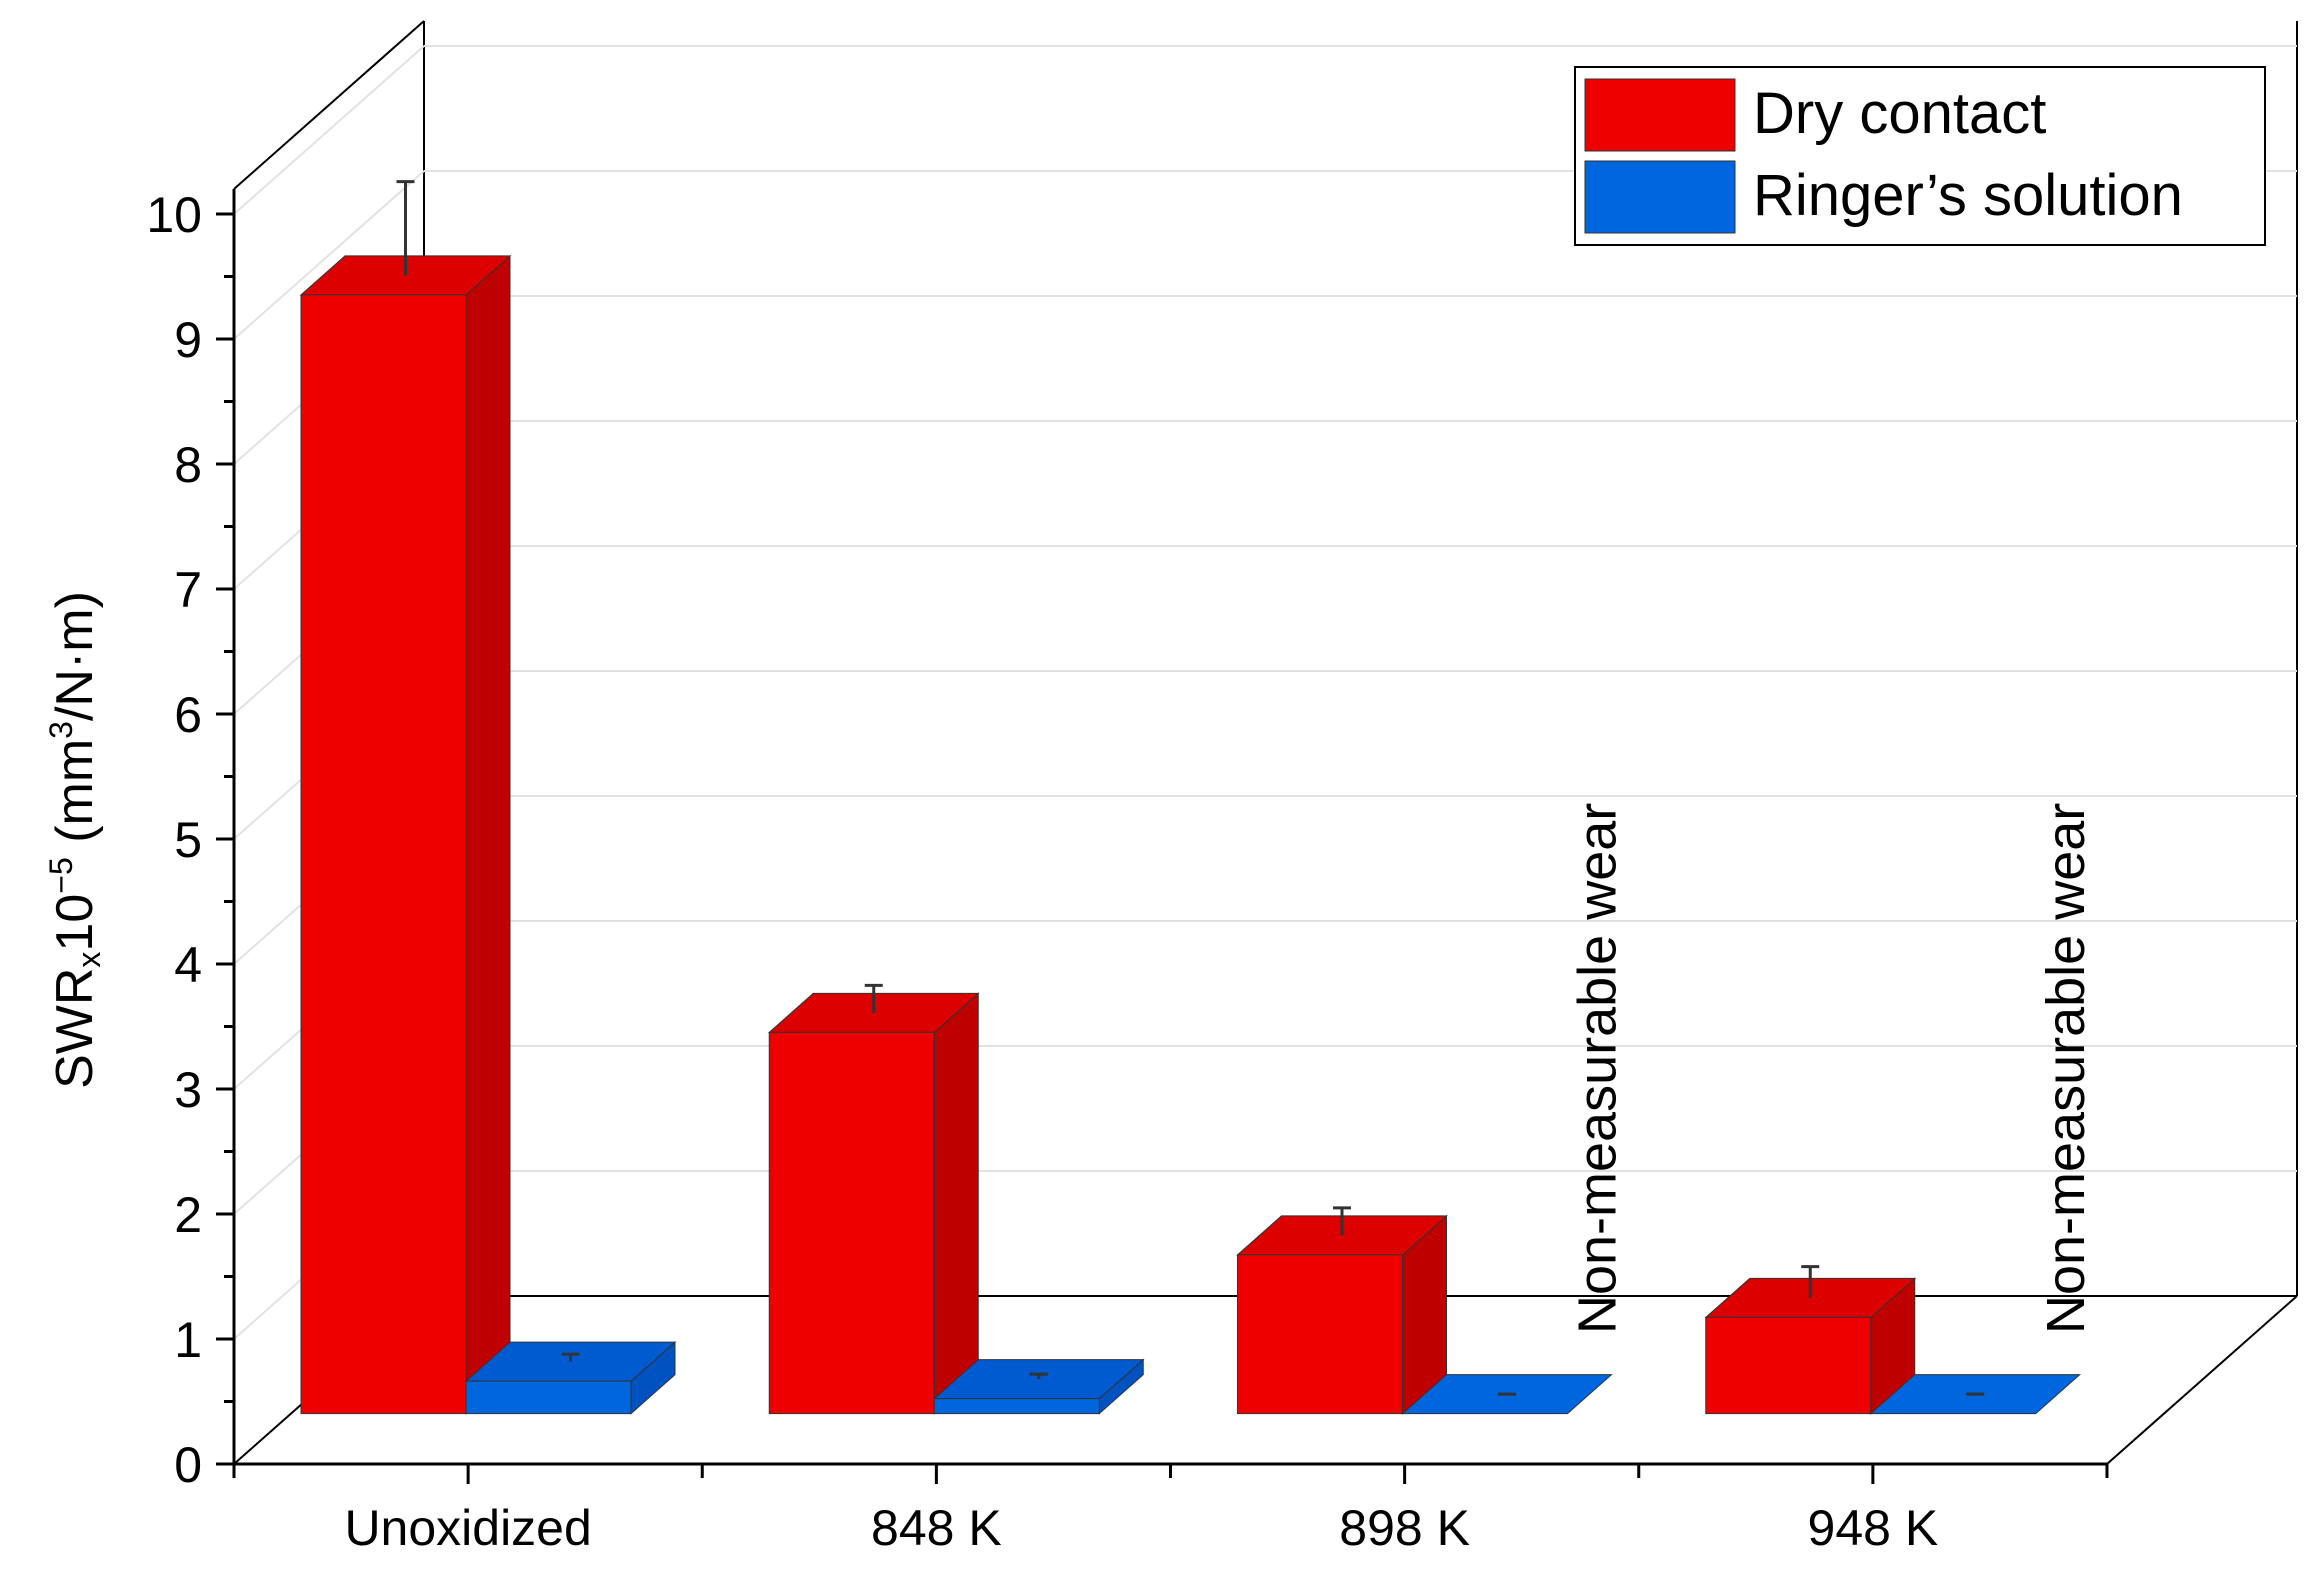  Describe the element at coordinates (1920, 156) in the screenshot. I see `legend: Dry contact Ringer’s solution` at that location.